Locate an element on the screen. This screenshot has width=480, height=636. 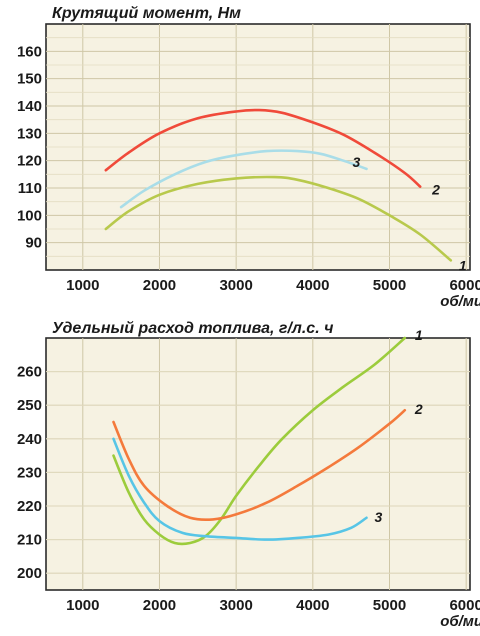
y-tick-label: 160 is located at coordinates (29, 51).